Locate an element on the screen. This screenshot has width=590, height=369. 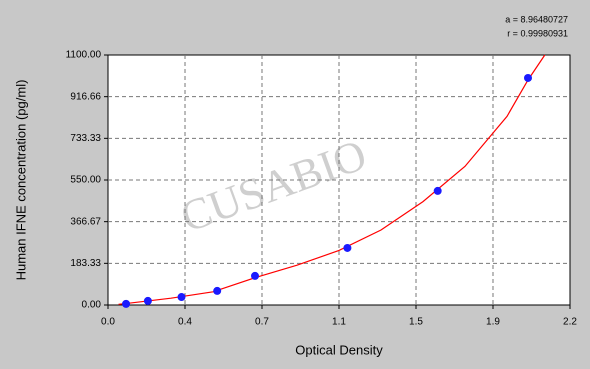
y-tick-label: 1100.00 is located at coordinates (84, 55).